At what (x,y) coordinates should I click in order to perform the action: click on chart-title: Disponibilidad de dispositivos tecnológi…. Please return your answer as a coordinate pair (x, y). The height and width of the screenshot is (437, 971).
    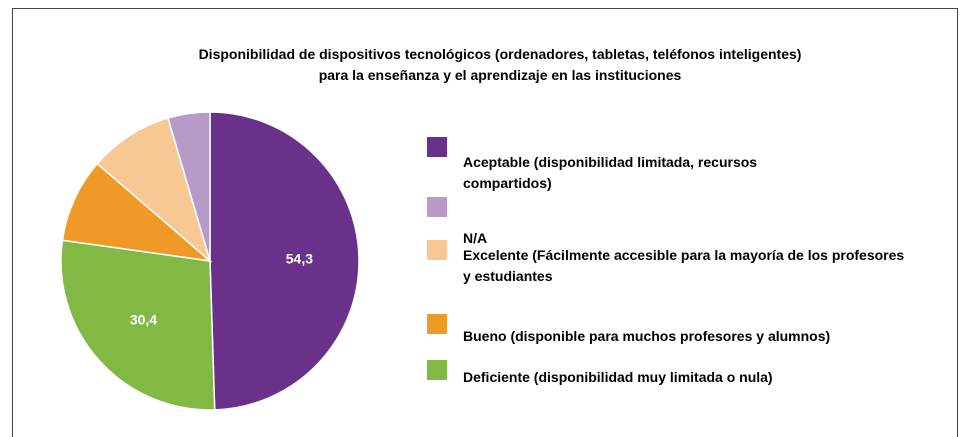
    Looking at the image, I should click on (500, 64).